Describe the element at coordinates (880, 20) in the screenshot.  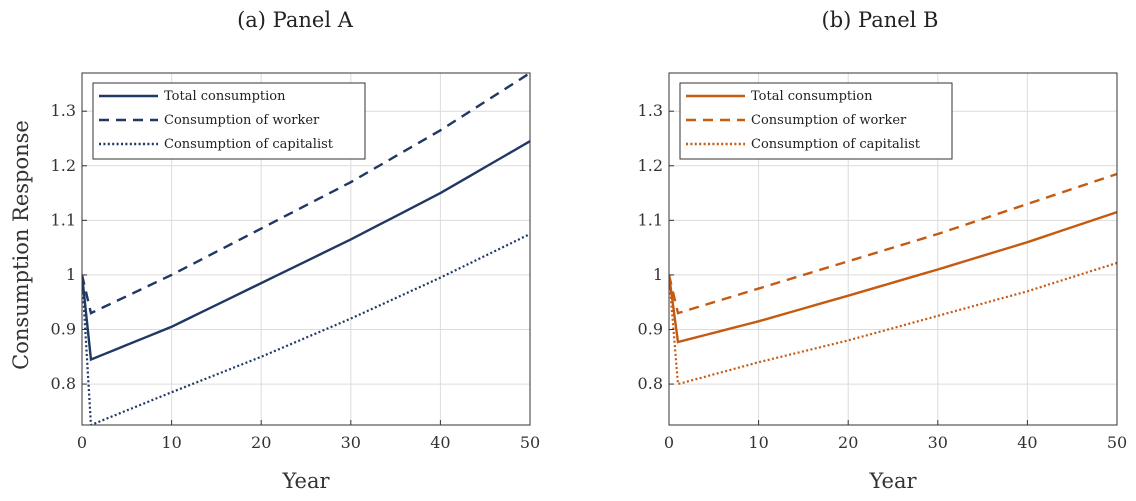
I see `panel-title: (b) Panel B` at that location.